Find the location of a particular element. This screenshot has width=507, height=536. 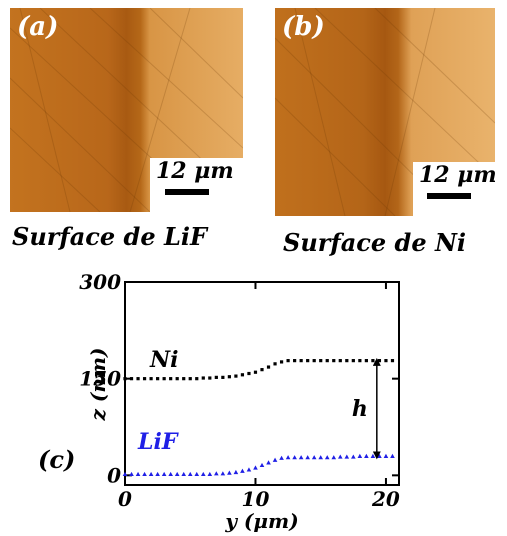

x-tick-label: 0 is located at coordinates (125, 499).